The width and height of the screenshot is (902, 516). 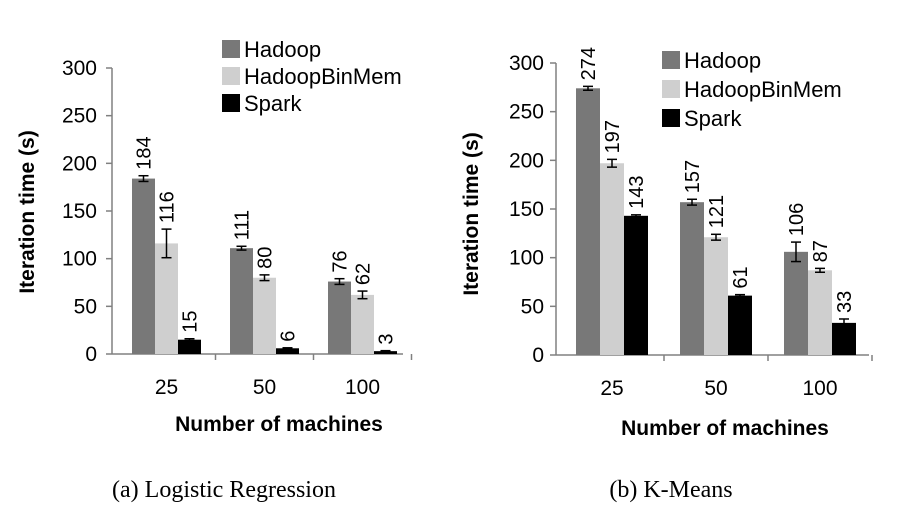 I want to click on legend: Hadoop HadoopBinMem Spark, so click(x=752, y=89).